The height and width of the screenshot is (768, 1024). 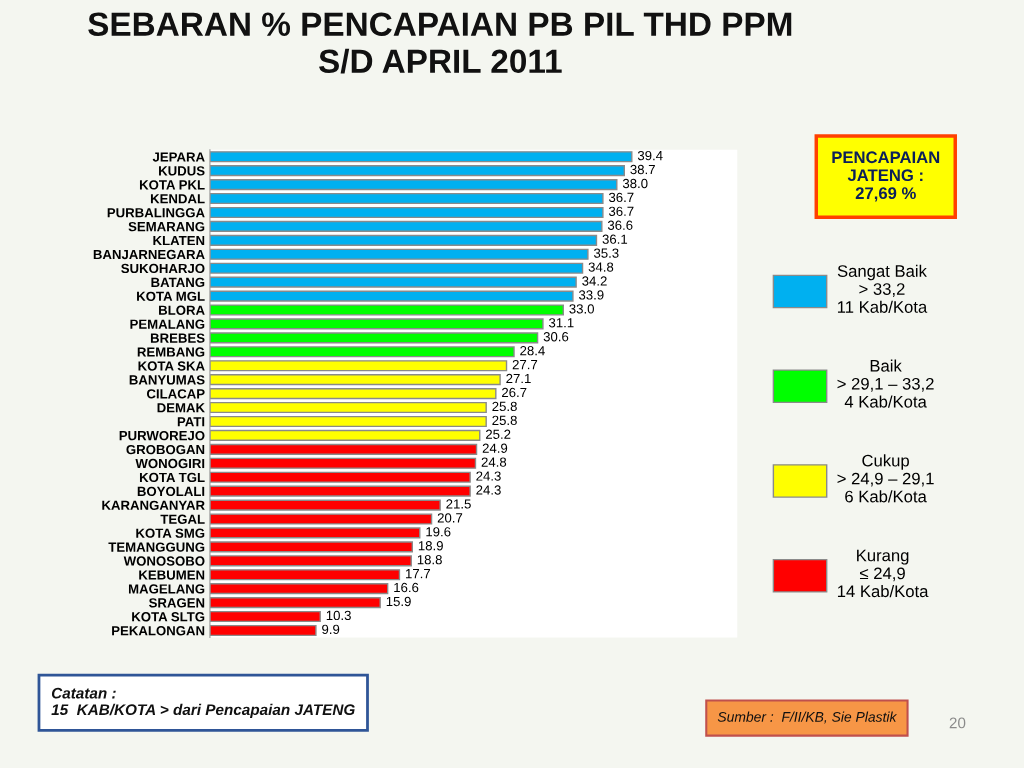 I want to click on y-tick-label: DEMAK, so click(x=181, y=408).